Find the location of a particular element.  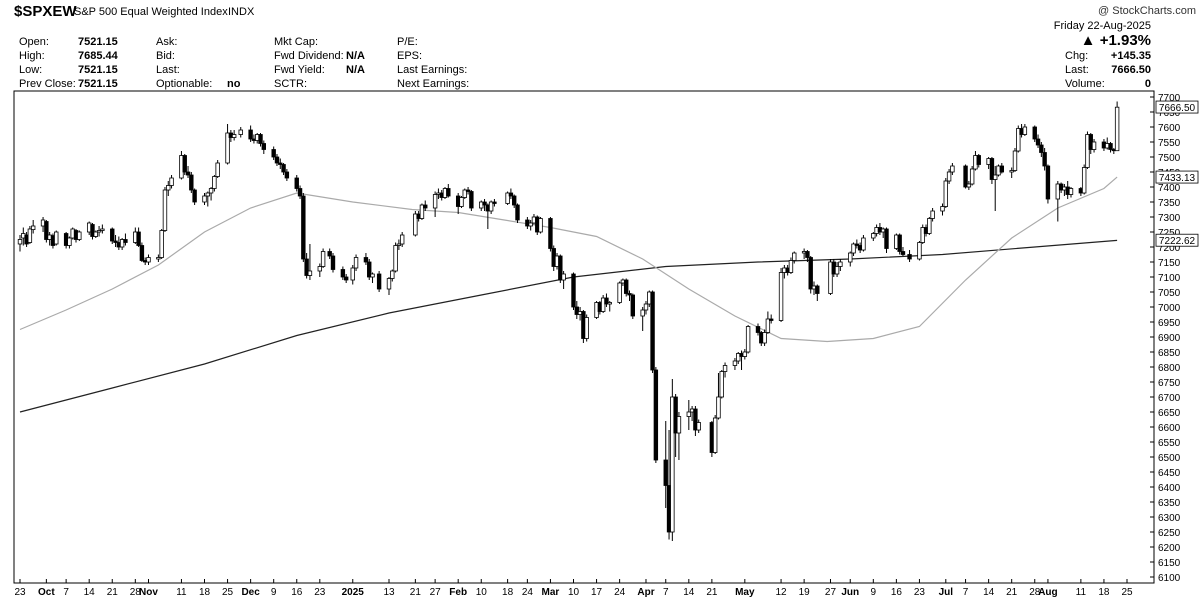

volume-value: 0 is located at coordinates (1147, 84).